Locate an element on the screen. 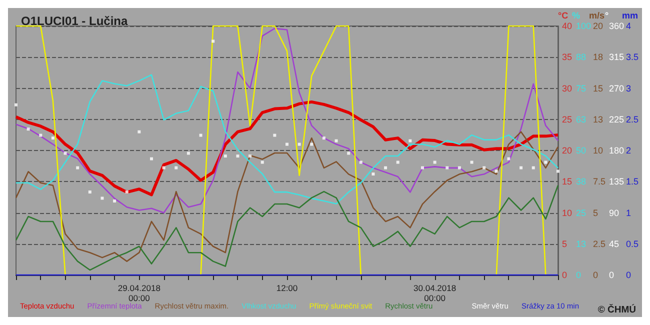 The height and width of the screenshot is (325, 650). y2-axis-title: % is located at coordinates (576, 15).